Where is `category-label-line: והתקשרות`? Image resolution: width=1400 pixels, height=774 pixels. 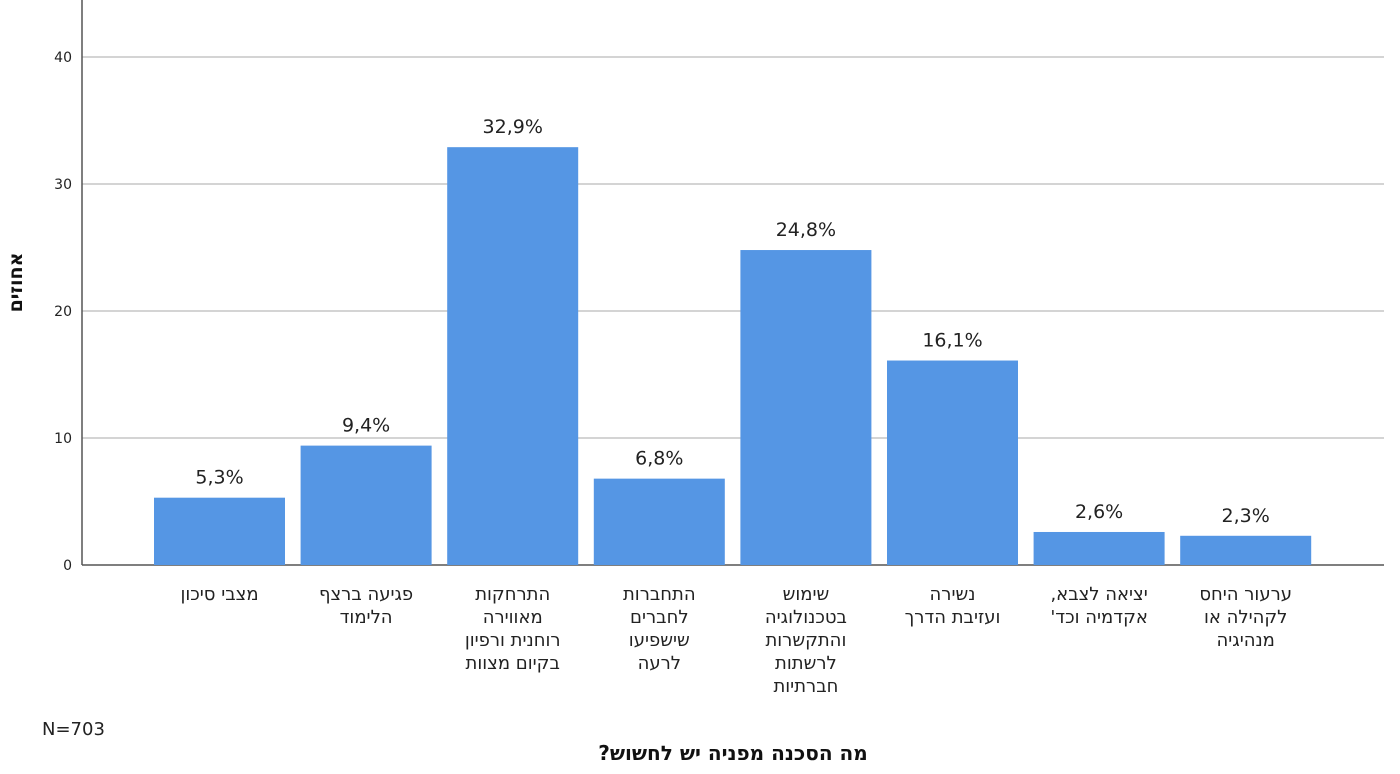 category-label-line: והתקשרות is located at coordinates (805, 640).